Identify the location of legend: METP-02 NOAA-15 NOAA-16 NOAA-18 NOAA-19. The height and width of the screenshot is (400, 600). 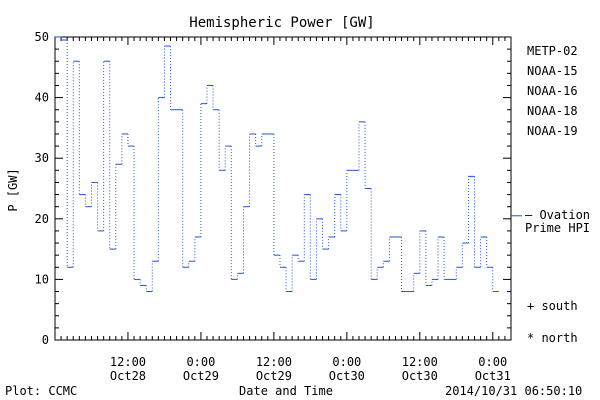
(552, 91).